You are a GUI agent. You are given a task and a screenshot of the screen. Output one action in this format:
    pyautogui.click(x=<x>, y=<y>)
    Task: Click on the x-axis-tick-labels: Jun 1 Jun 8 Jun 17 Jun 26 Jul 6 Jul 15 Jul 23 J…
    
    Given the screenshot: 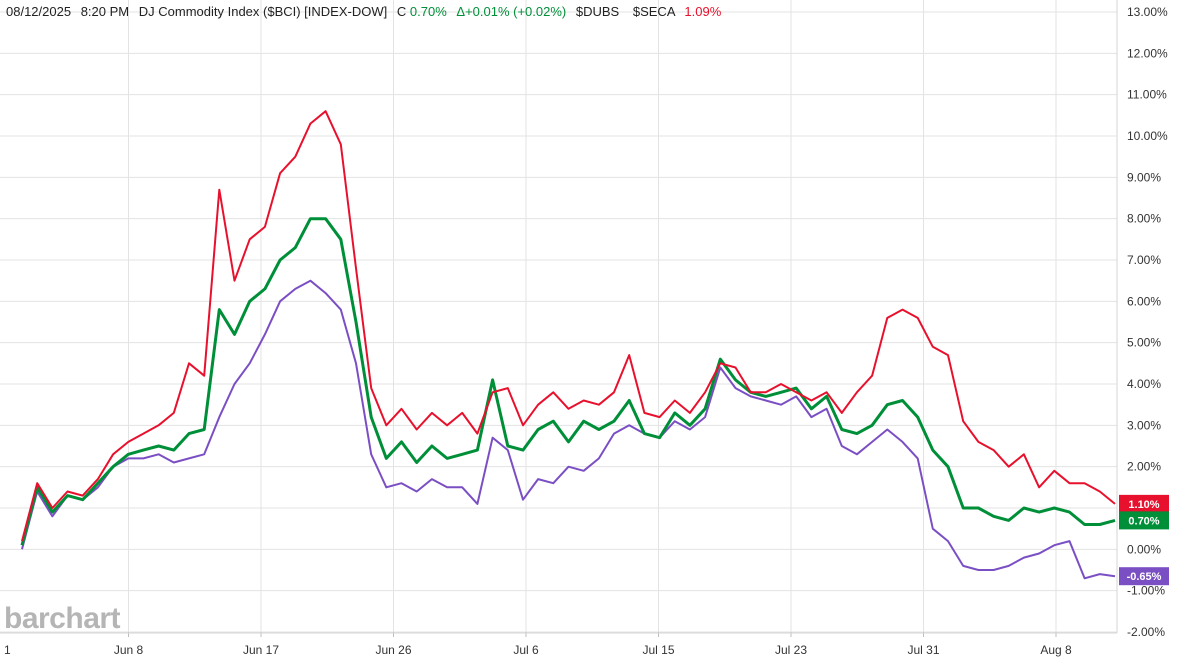 What is the action you would take?
    pyautogui.click(x=536, y=650)
    